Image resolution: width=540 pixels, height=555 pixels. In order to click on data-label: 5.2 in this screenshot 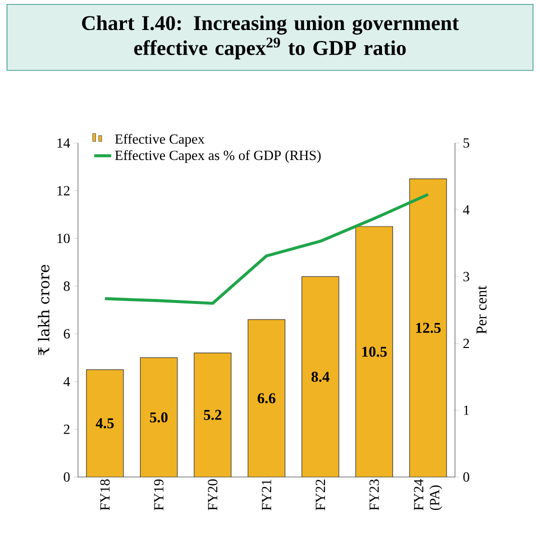, I will do `click(213, 415)`.